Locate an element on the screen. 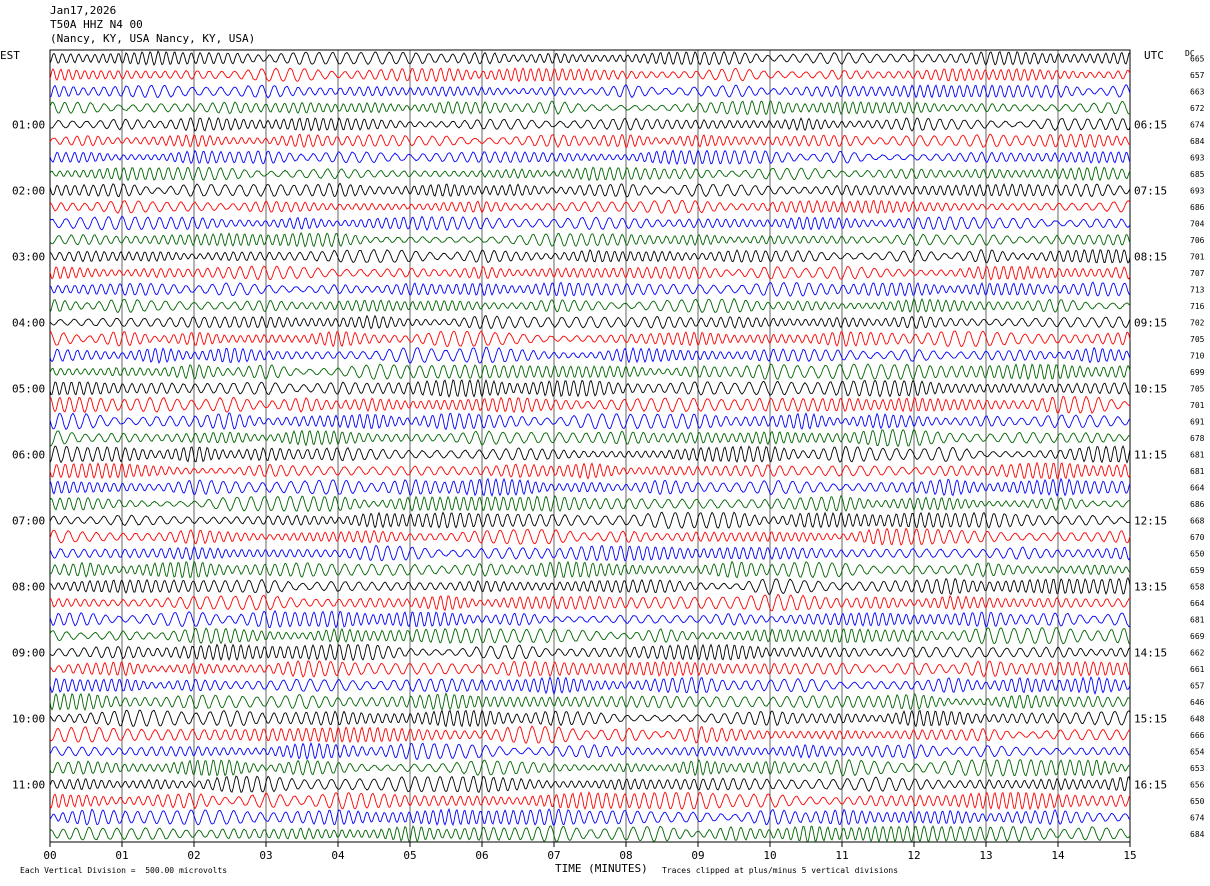 The width and height of the screenshot is (1210, 886). dc-offset-label: 686 is located at coordinates (1197, 207).